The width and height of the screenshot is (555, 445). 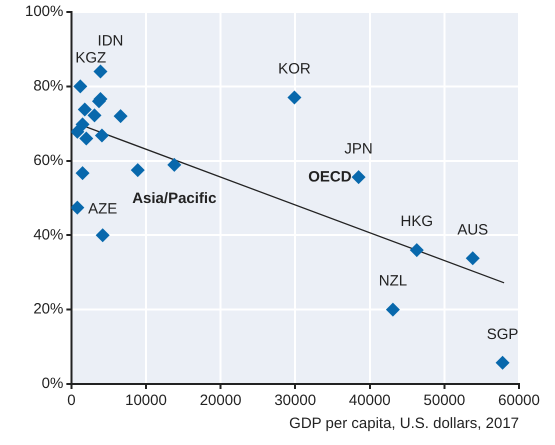 I want to click on annotation: KOR, so click(x=294, y=69).